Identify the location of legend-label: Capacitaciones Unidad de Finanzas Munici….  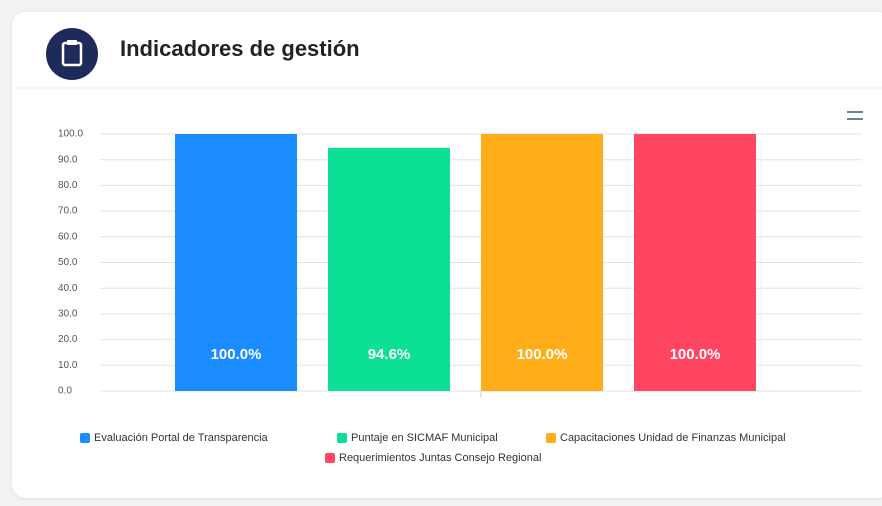
(673, 438).